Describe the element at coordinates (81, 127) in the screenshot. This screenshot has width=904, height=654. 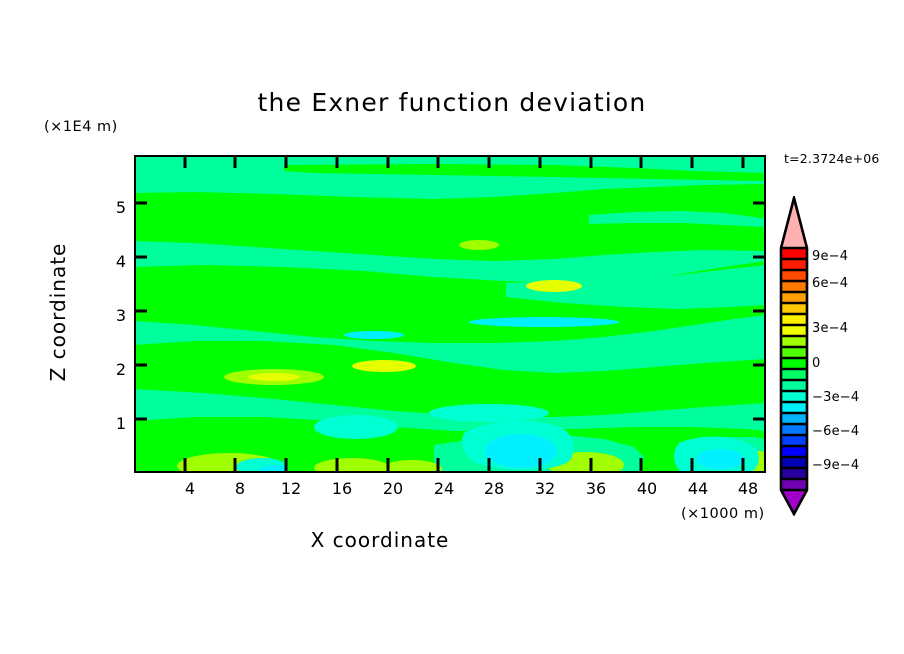
I see `y-axis-unit-label: (×1E4 m)` at that location.